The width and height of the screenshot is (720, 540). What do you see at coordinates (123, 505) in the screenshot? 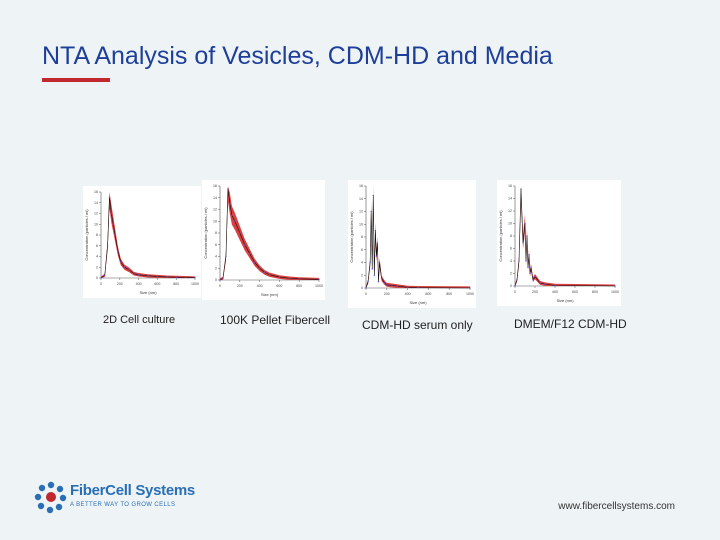
I see `logo-tagline: A BETTER WAY TO GROW CELLS` at bounding box center [123, 505].